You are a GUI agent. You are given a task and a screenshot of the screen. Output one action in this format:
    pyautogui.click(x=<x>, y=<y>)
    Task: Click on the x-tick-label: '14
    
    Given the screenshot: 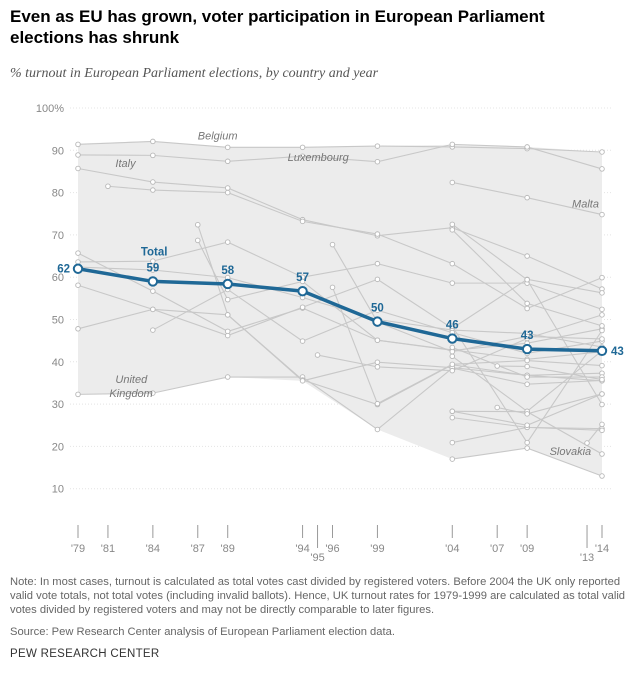 What is the action you would take?
    pyautogui.click(x=602, y=549)
    